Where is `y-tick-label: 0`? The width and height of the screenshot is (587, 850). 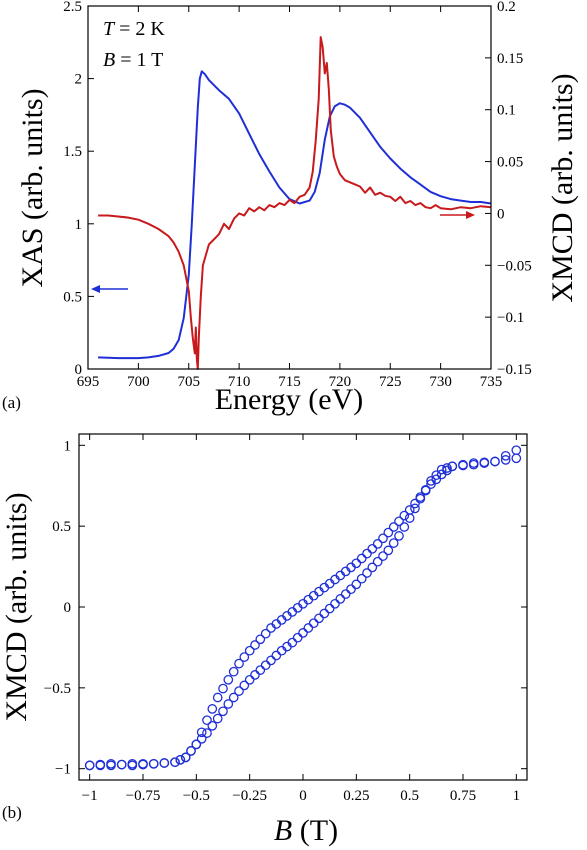
y-tick-label: 0 is located at coordinates (68, 608).